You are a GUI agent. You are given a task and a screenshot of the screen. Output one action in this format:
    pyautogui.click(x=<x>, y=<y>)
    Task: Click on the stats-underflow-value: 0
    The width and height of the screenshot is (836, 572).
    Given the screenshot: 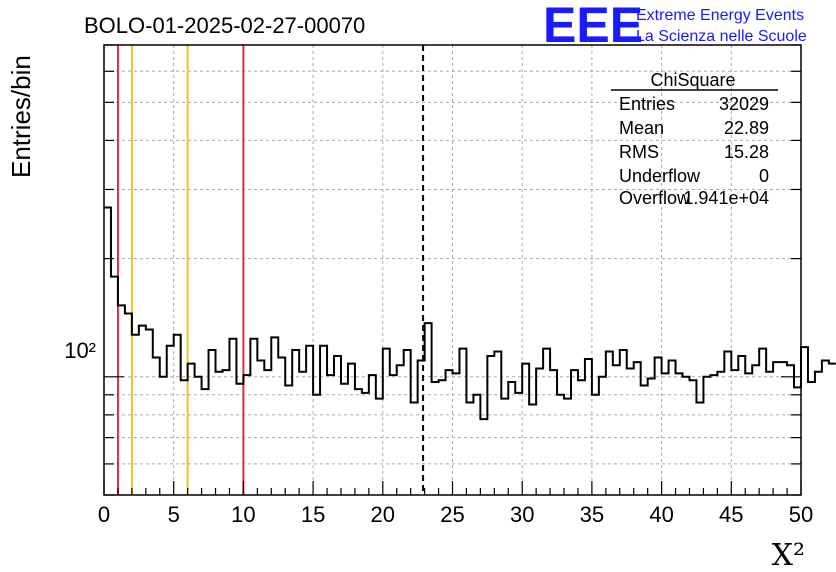 What is the action you would take?
    pyautogui.click(x=764, y=176)
    